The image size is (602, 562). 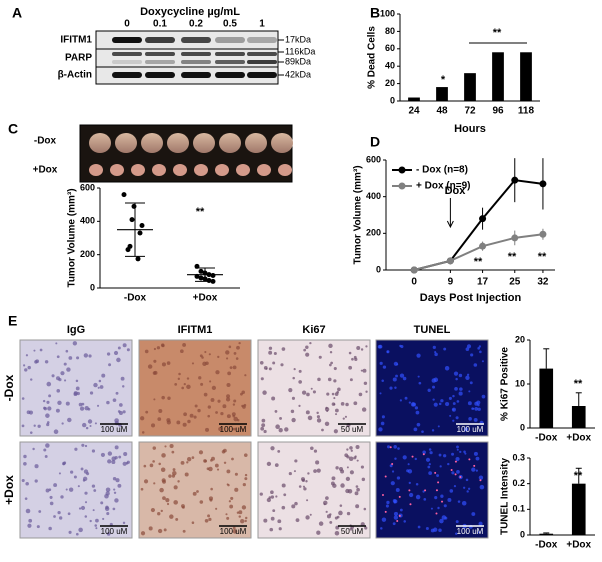 I want to click on y-axis-label: Tumor Volume (mm³), so click(x=72, y=237).